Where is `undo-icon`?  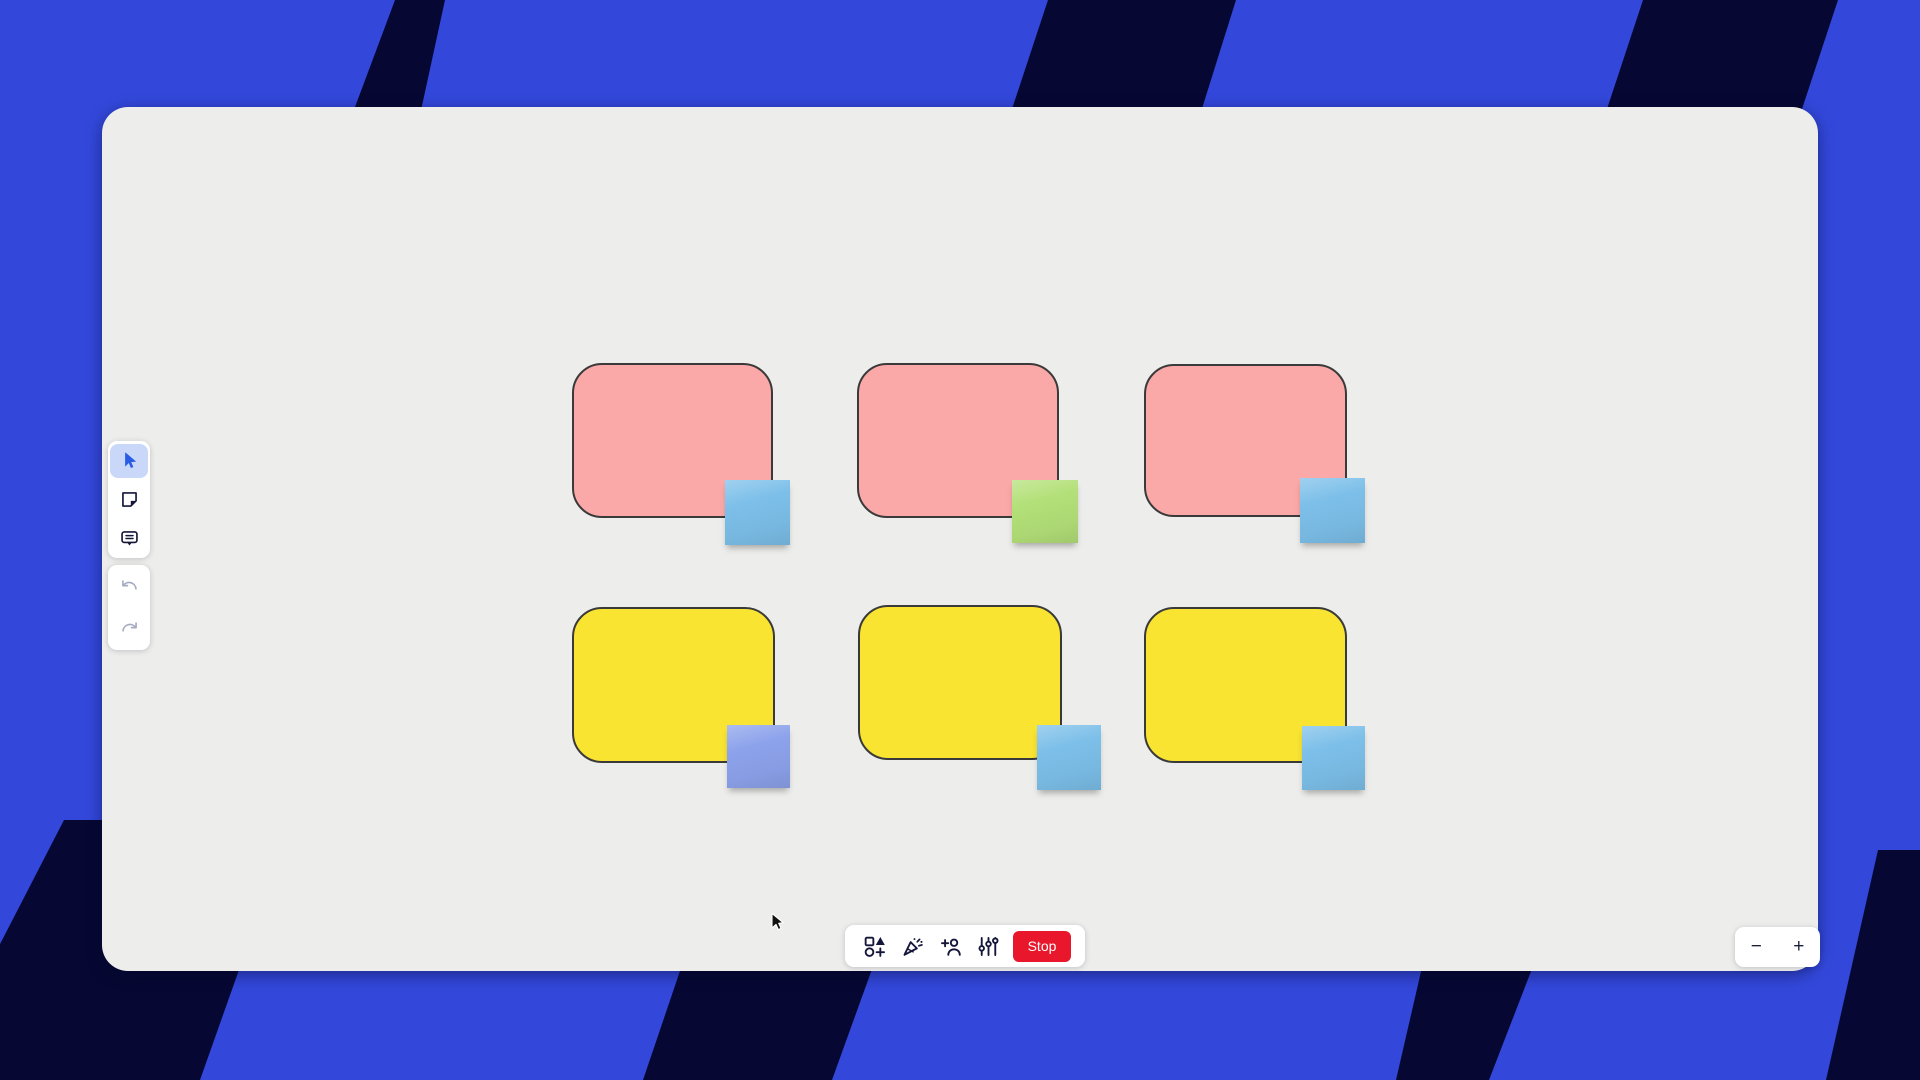 undo-icon is located at coordinates (129, 586).